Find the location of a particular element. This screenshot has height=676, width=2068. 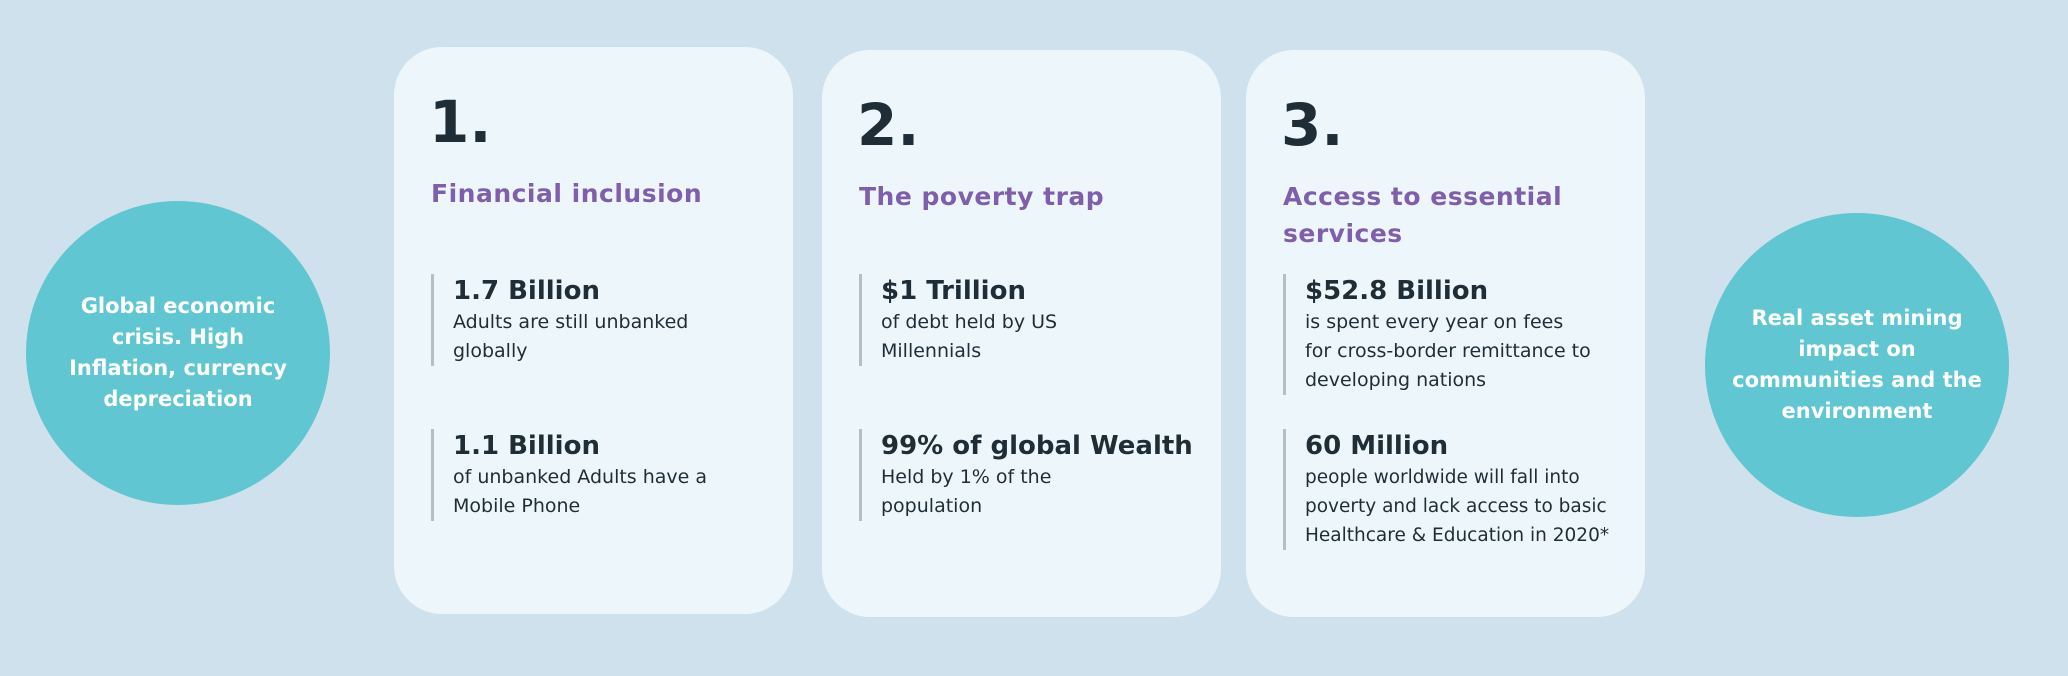

stat-value: $52.8 Billion is located at coordinates (1397, 291).